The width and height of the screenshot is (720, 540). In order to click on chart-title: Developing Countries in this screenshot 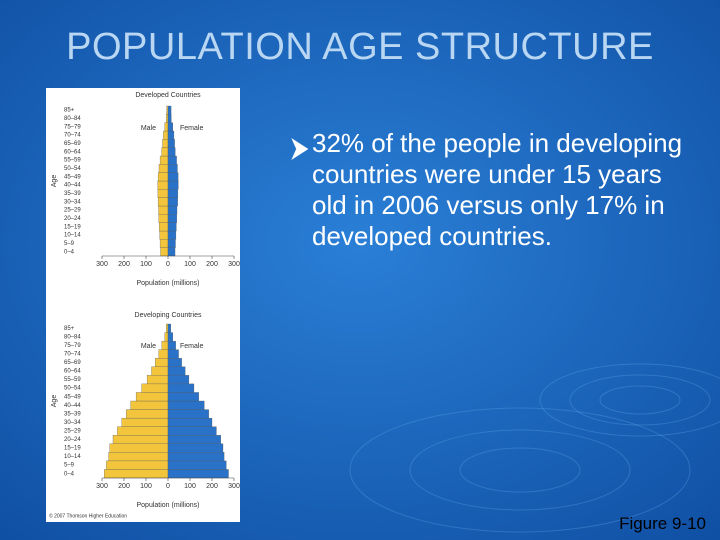, I will do `click(168, 315)`.